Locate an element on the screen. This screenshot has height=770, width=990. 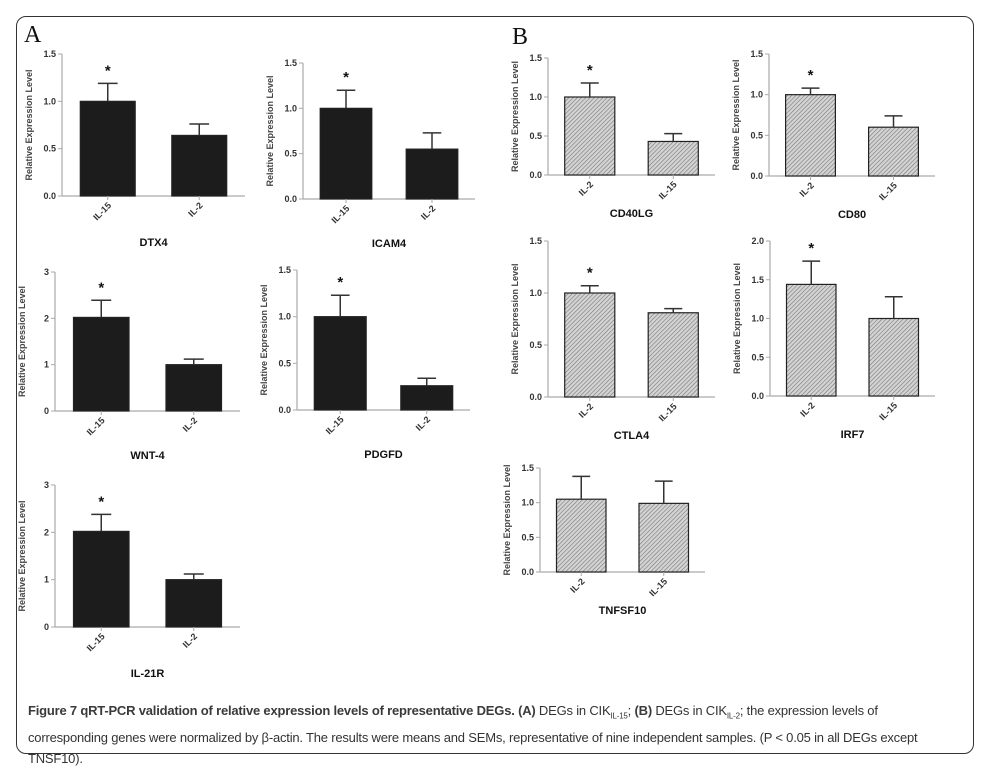
y-tick-label: 2 is located at coordinates (46, 318).